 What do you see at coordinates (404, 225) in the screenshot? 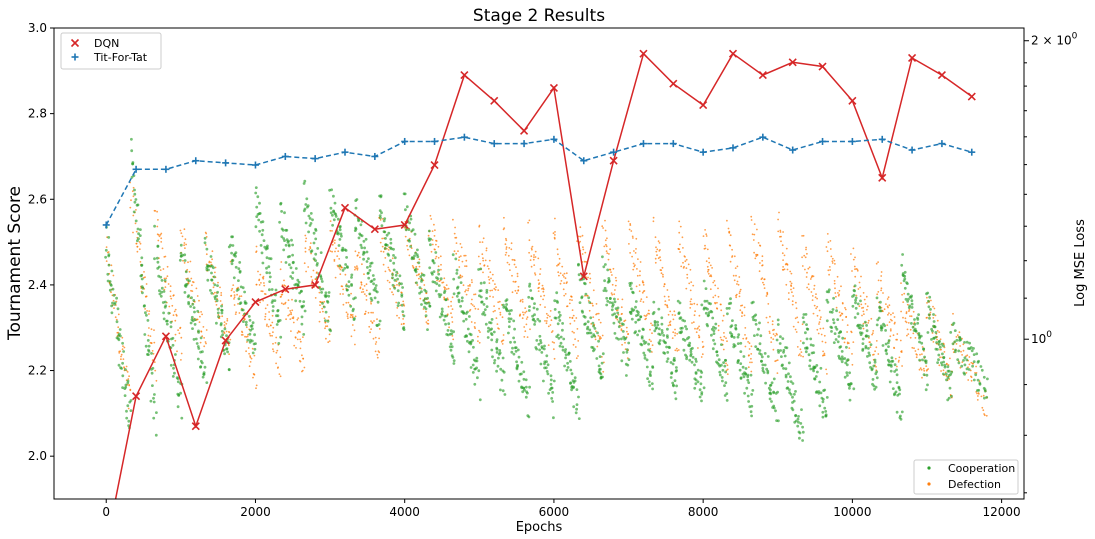
I see `dqn-marker-stroke` at bounding box center [404, 225].